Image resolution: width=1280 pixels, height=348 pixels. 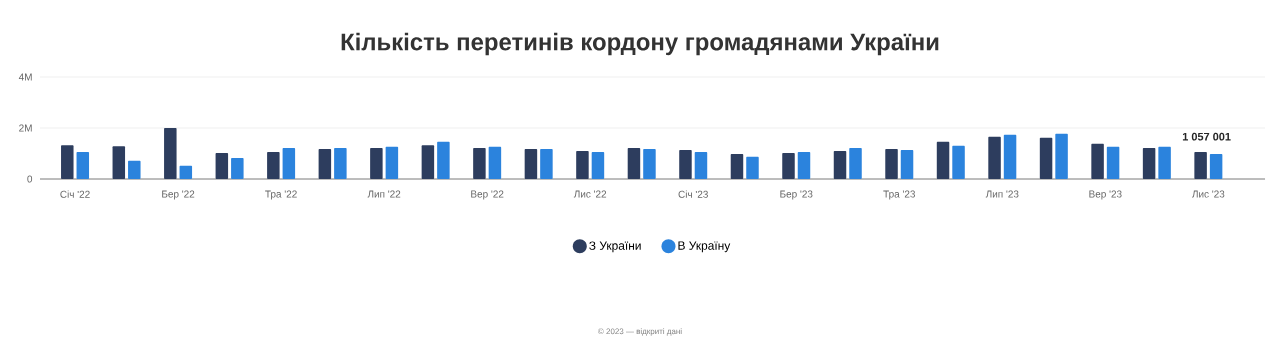 What do you see at coordinates (899, 195) in the screenshot?
I see `x-tick-label: Тра '23` at bounding box center [899, 195].